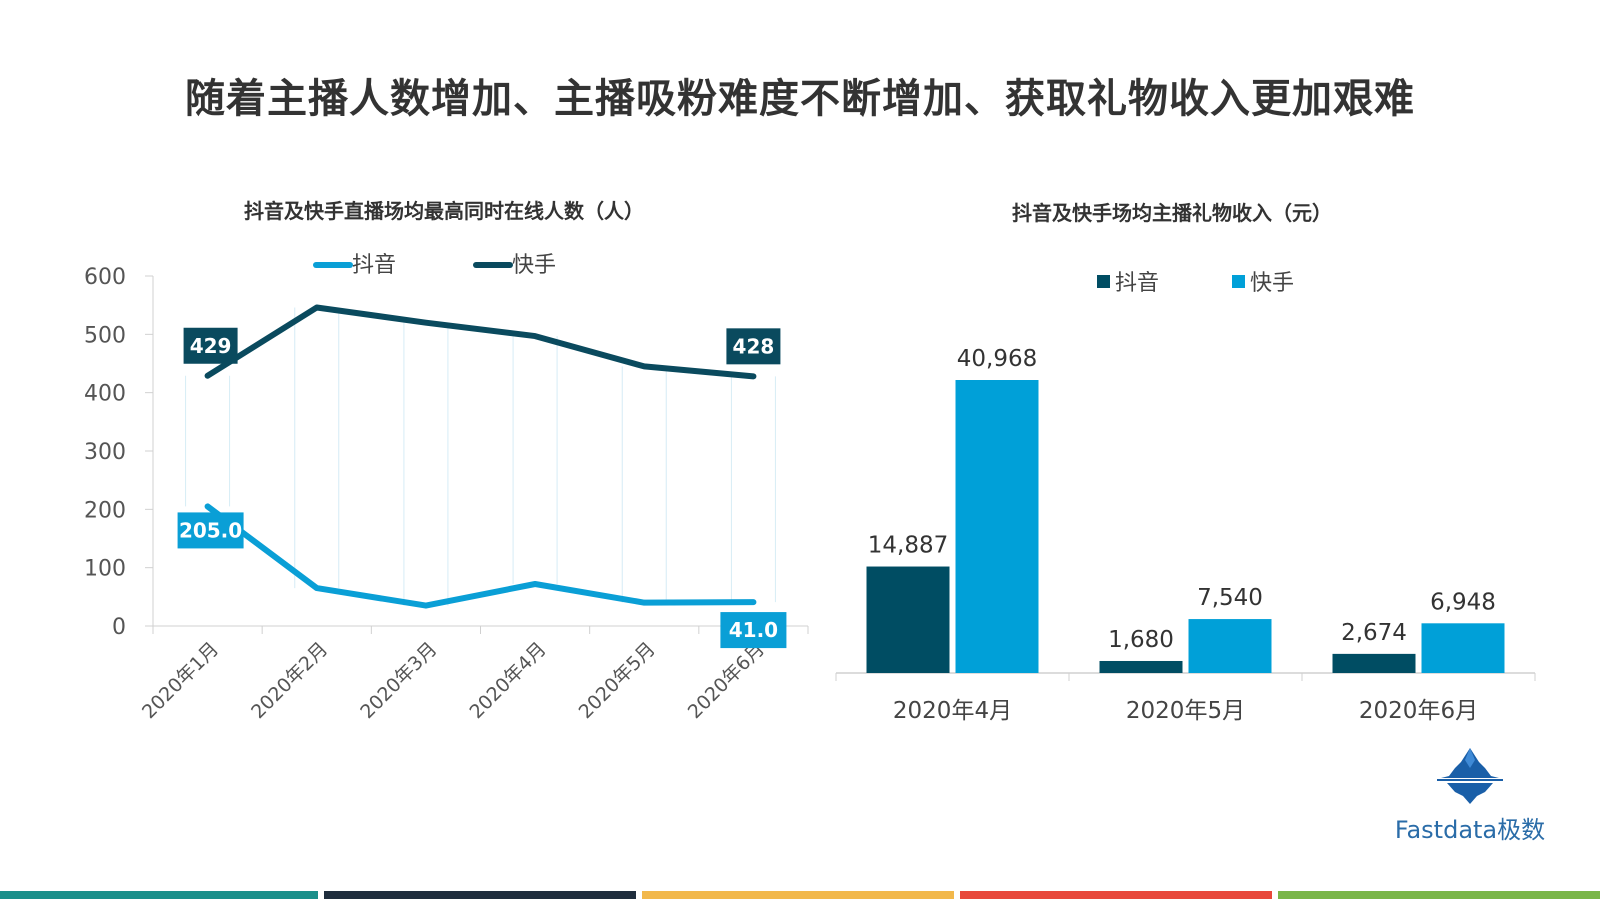 This screenshot has width=1600, height=899. I want to click on x-tick-label: 2020年1月, so click(180, 680).